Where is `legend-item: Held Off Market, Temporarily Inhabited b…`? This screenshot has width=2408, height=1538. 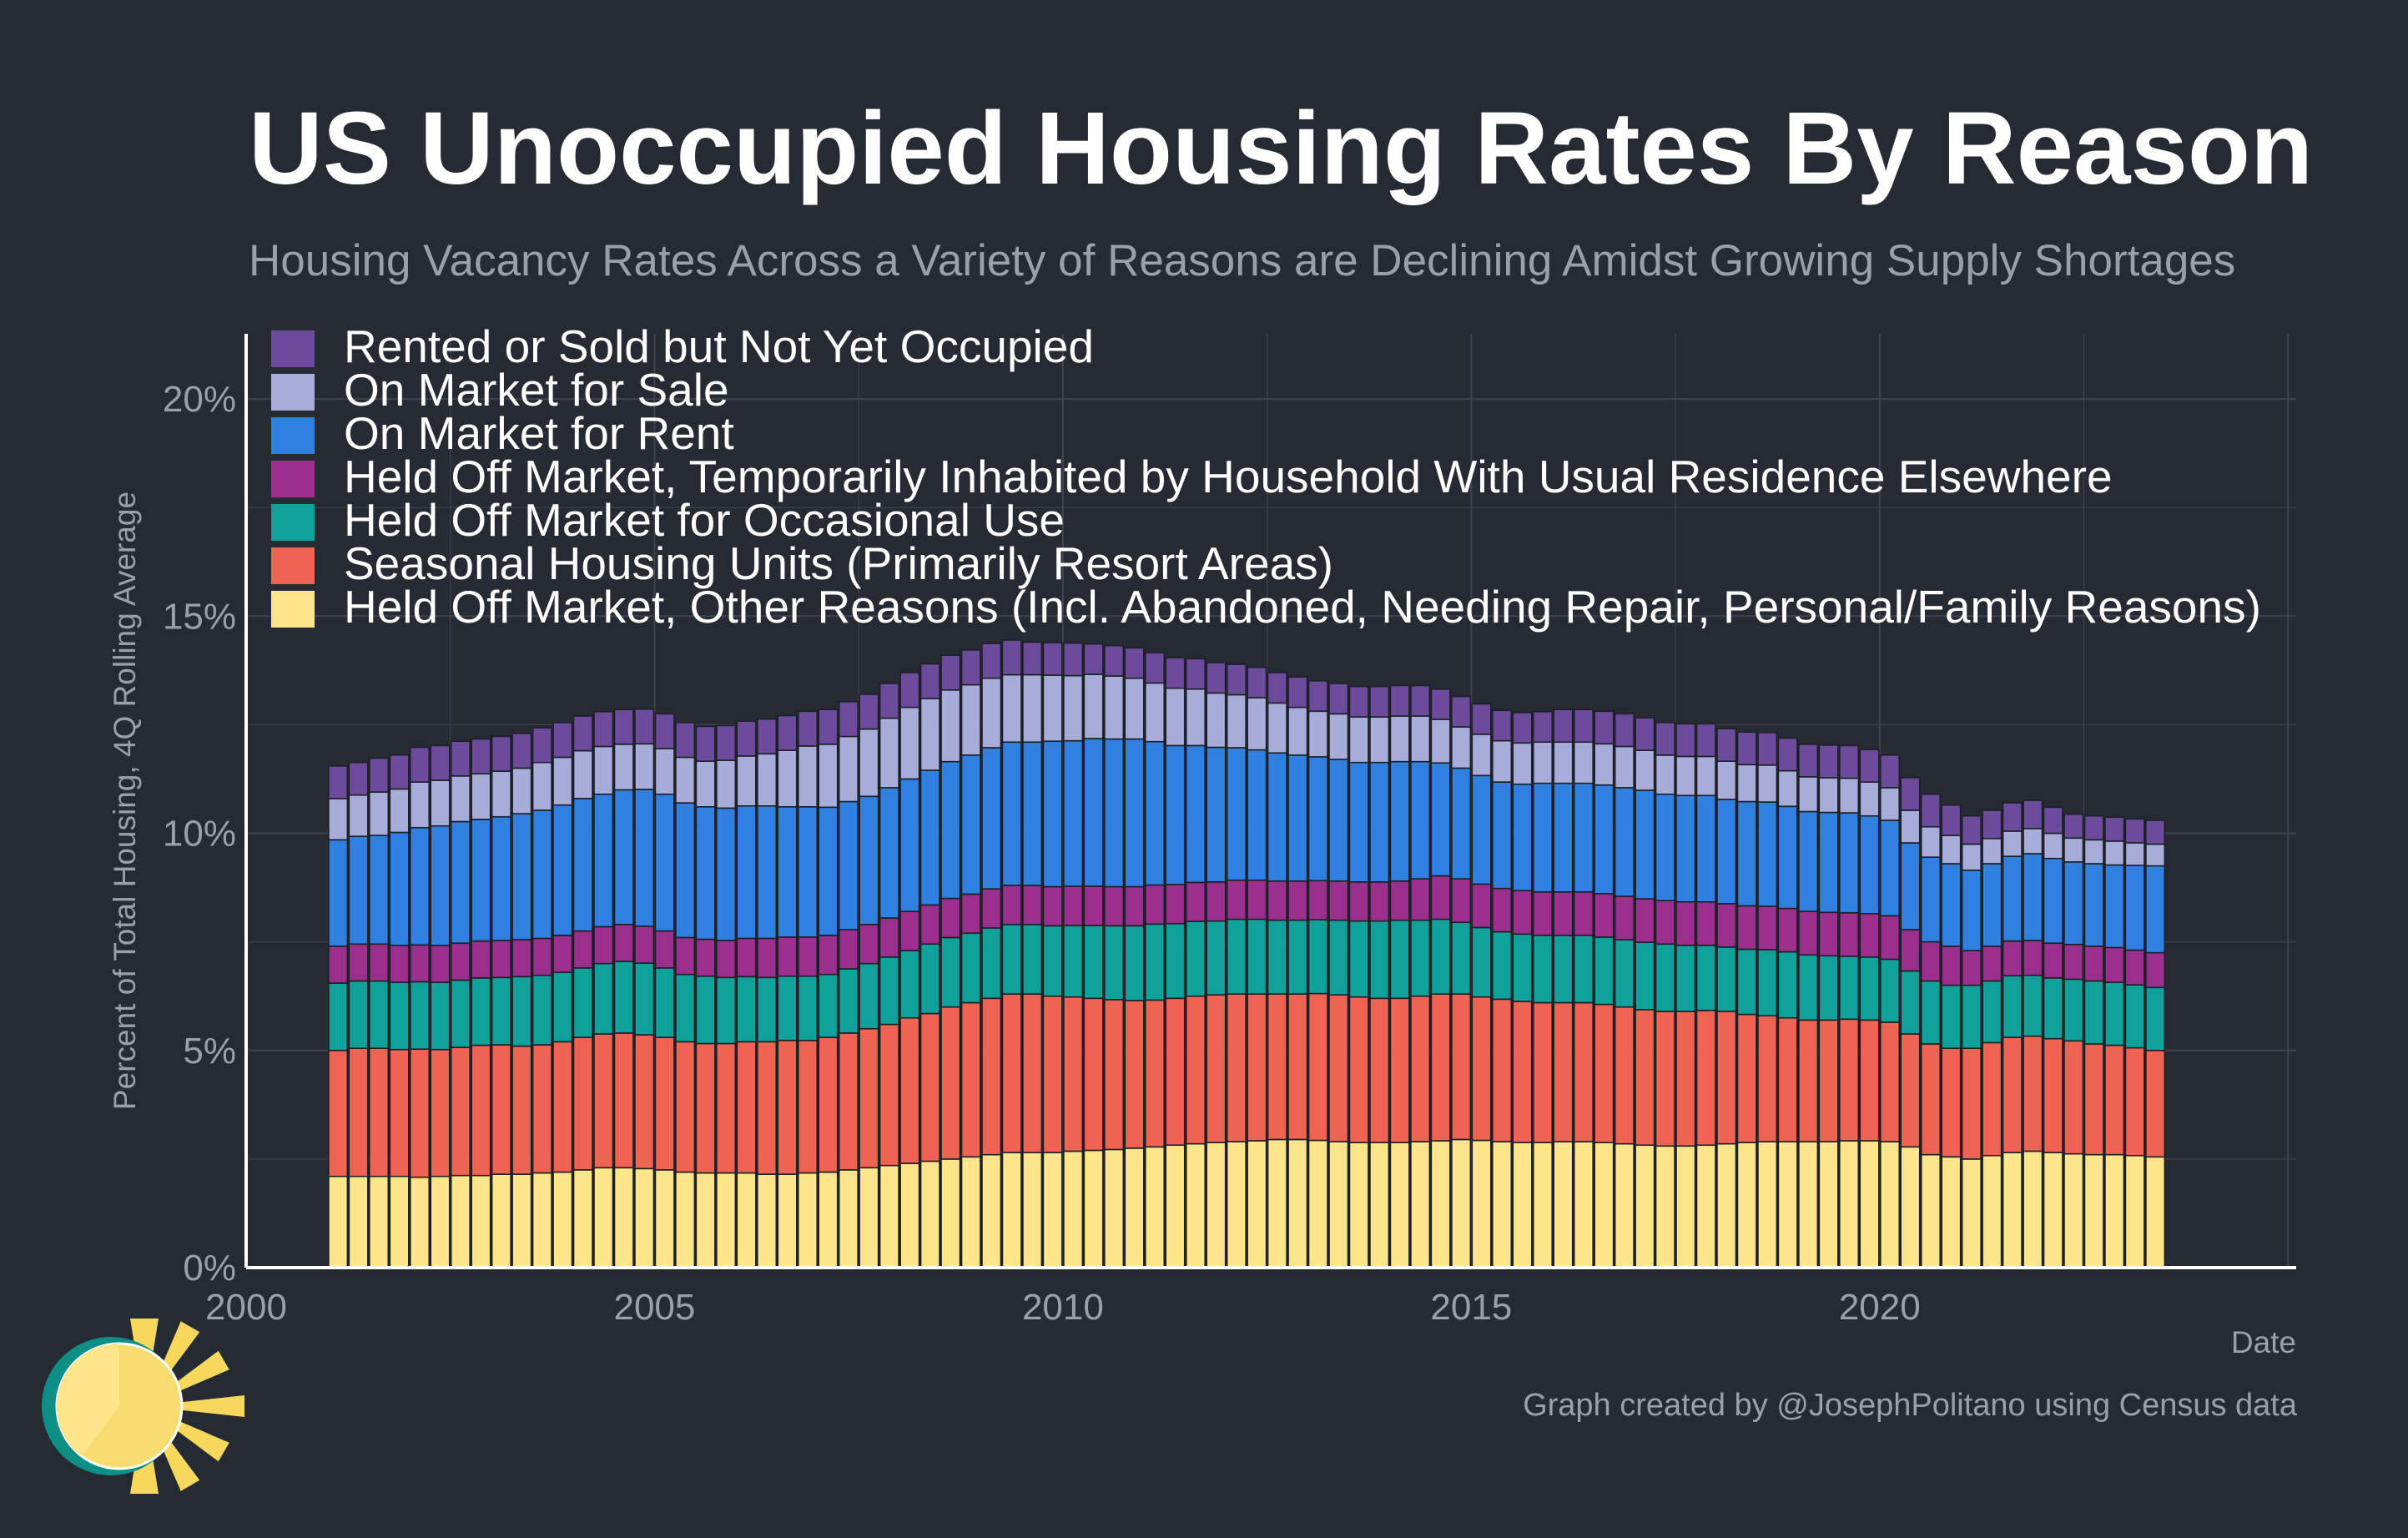
legend-item: Held Off Market, Temporarily Inhabited b… is located at coordinates (1192, 476).